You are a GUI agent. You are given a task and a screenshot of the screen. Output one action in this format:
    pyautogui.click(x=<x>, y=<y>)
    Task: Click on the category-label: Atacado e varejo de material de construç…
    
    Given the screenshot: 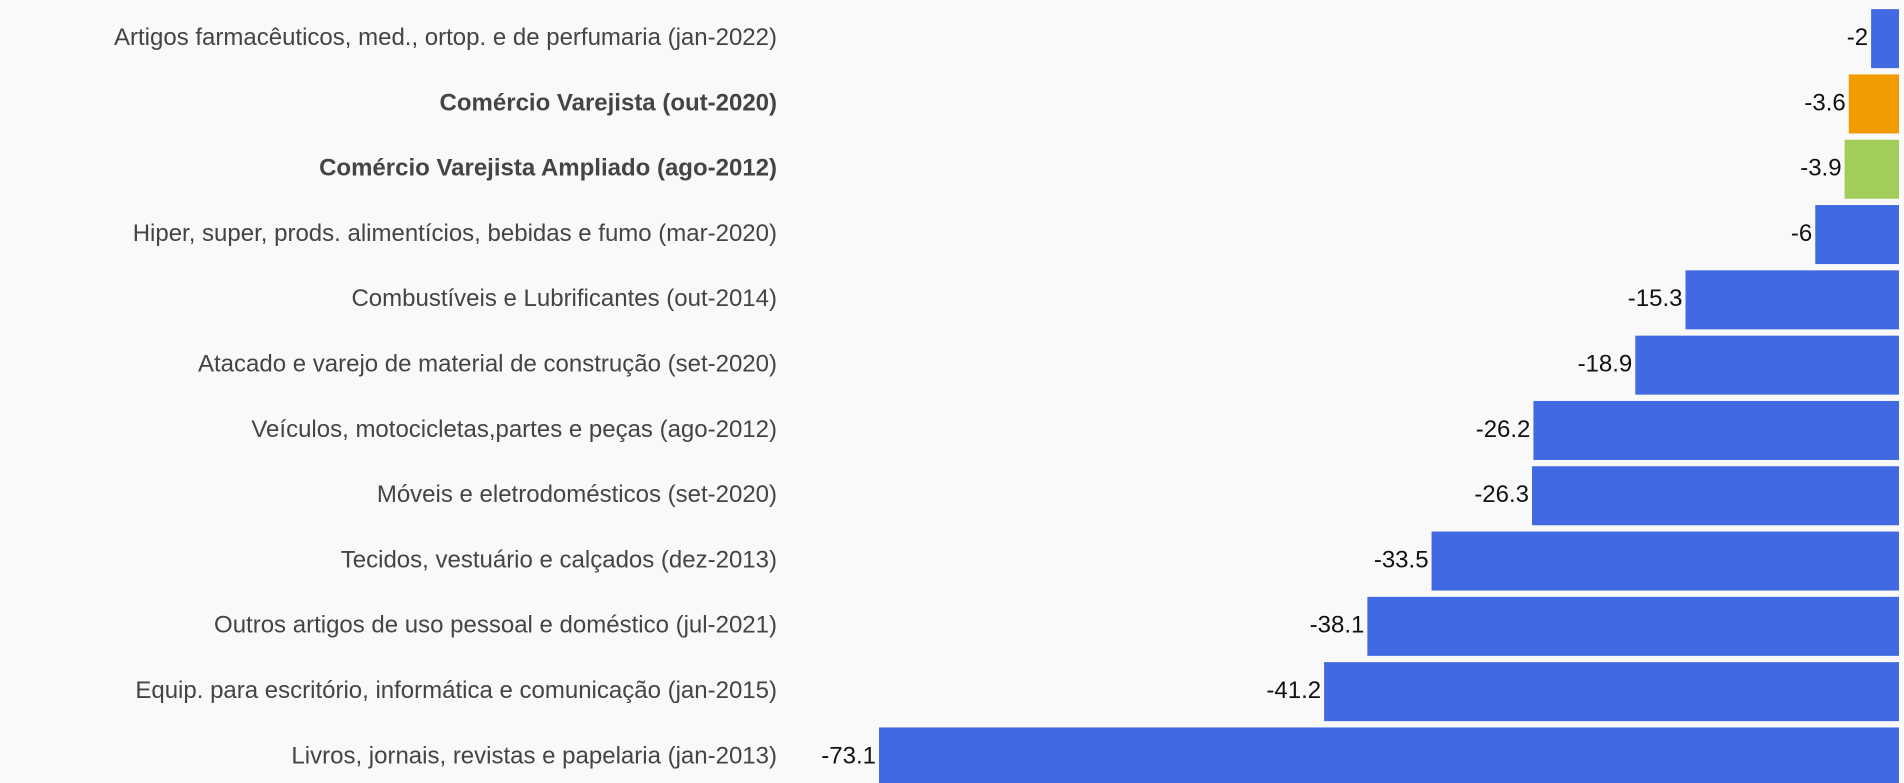 What is the action you would take?
    pyautogui.click(x=487, y=363)
    